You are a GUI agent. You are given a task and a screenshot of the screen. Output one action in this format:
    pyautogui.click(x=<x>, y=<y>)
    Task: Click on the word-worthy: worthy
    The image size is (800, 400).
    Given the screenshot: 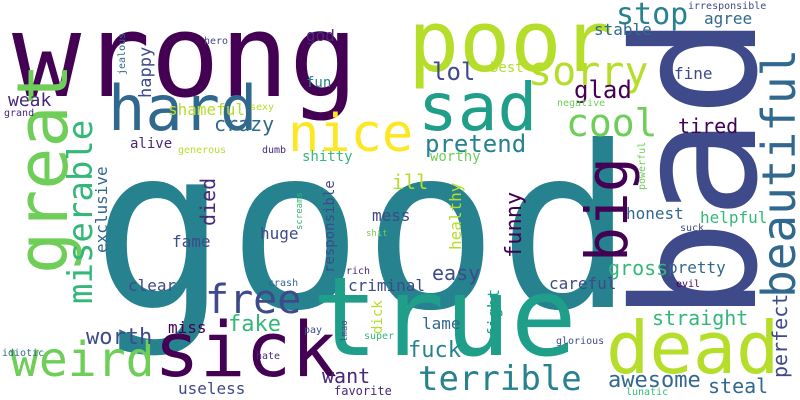 What is the action you would take?
    pyautogui.click(x=455, y=157)
    